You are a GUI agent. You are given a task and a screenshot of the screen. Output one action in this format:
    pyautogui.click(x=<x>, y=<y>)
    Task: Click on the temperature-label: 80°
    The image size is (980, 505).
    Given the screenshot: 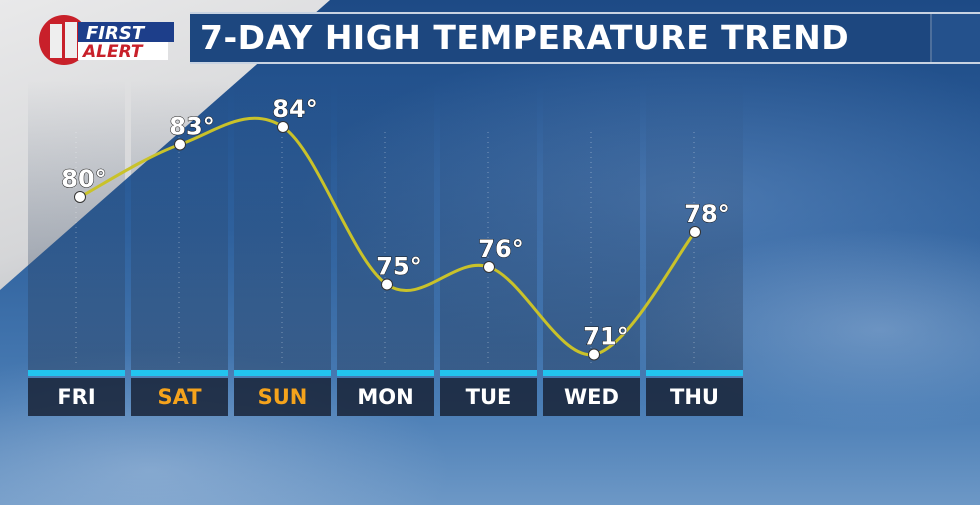 What is the action you would take?
    pyautogui.click(x=83, y=179)
    